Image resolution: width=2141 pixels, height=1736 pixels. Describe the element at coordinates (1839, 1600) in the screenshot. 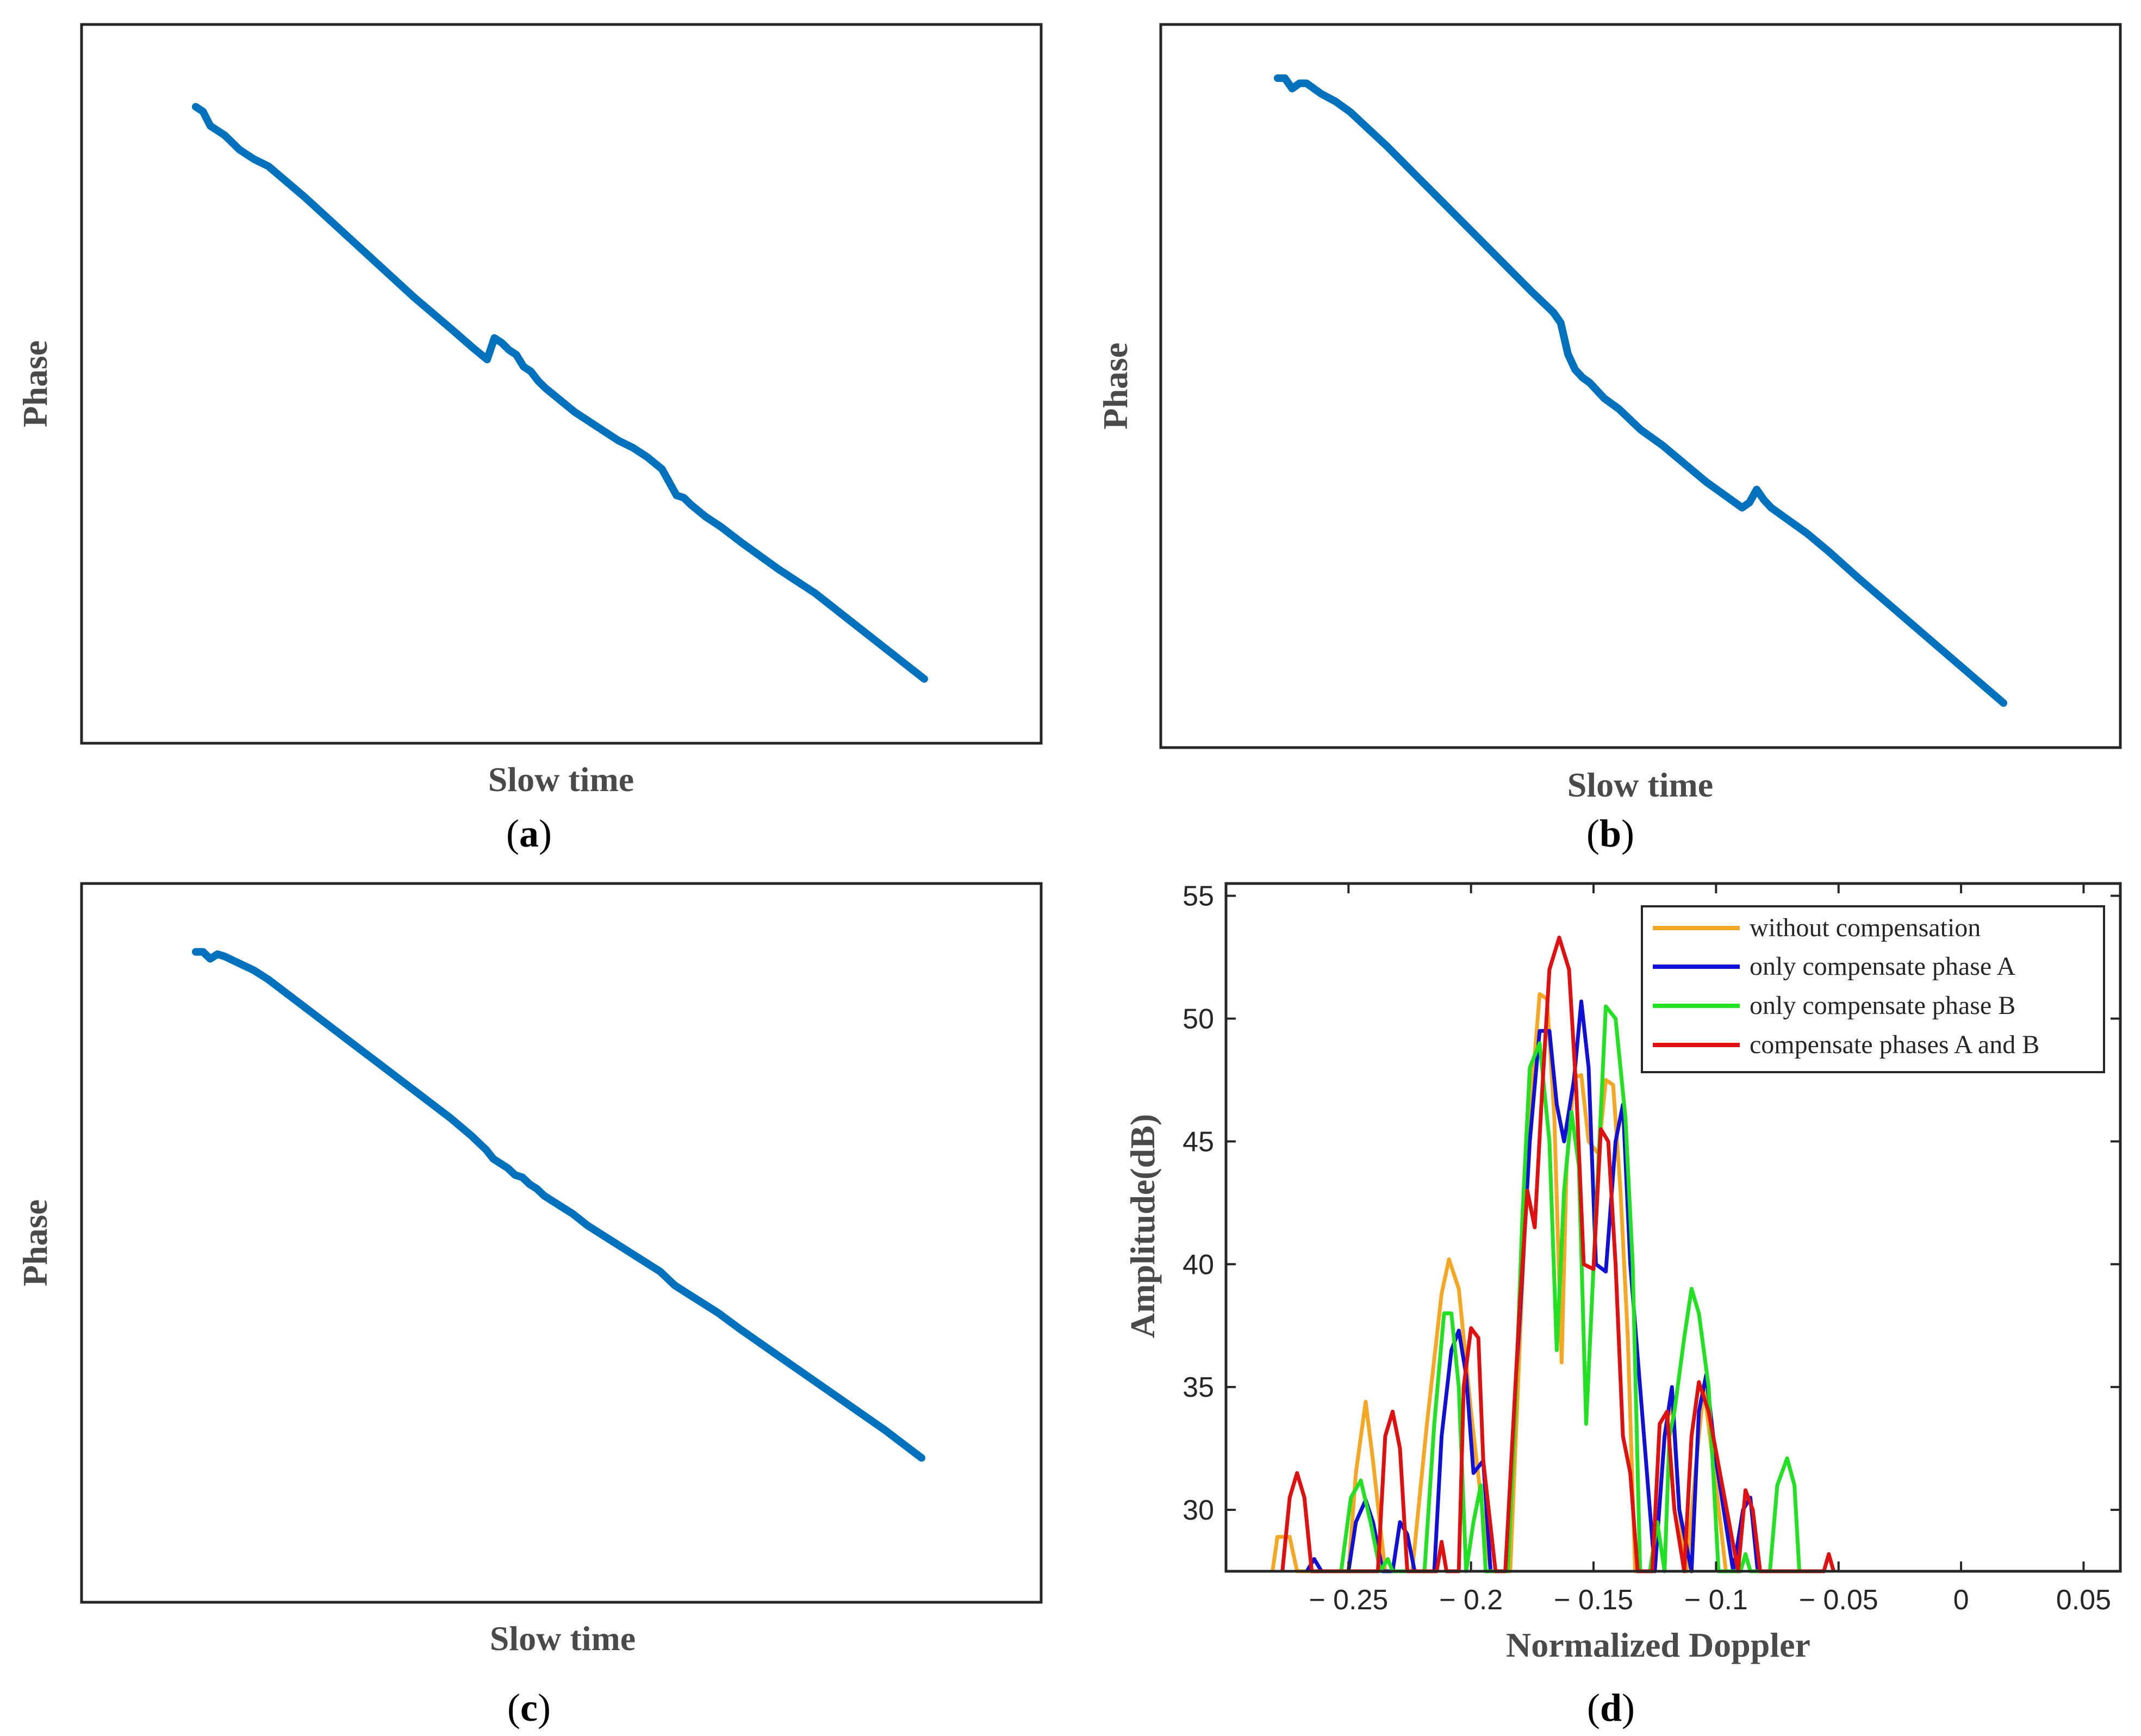

I see `x-tick-label: − 0.05` at that location.